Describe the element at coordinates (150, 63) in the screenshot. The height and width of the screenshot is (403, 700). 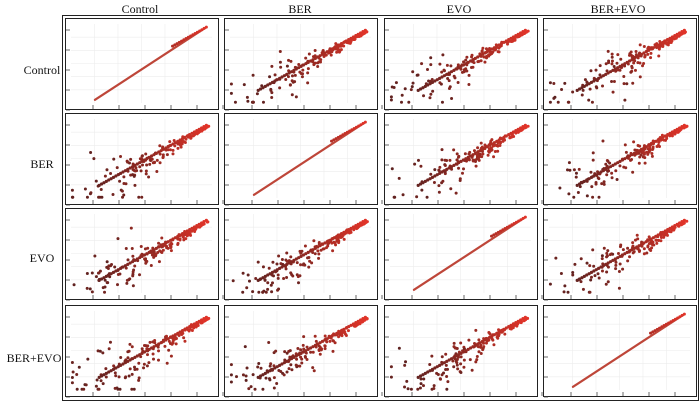
I see `identity-line` at that location.